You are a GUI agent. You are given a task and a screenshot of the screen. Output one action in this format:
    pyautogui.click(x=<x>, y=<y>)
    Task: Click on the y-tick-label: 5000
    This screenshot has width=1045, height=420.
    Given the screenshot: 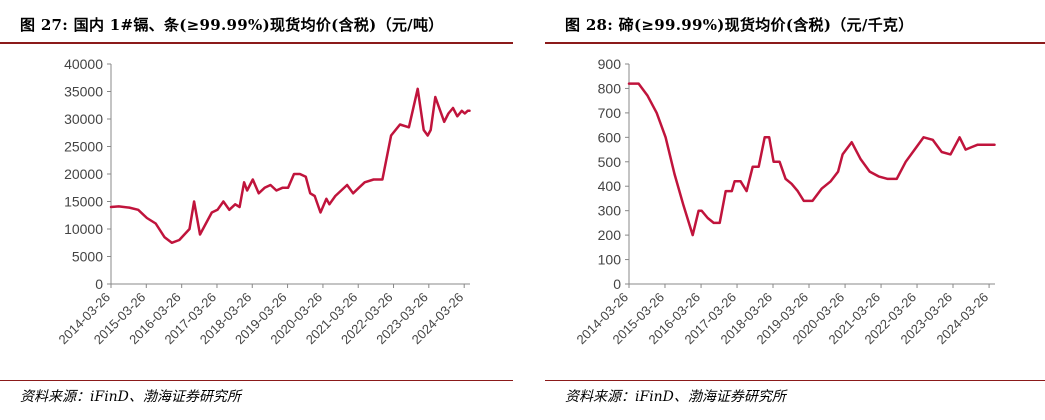 What is the action you would take?
    pyautogui.click(x=87, y=257)
    